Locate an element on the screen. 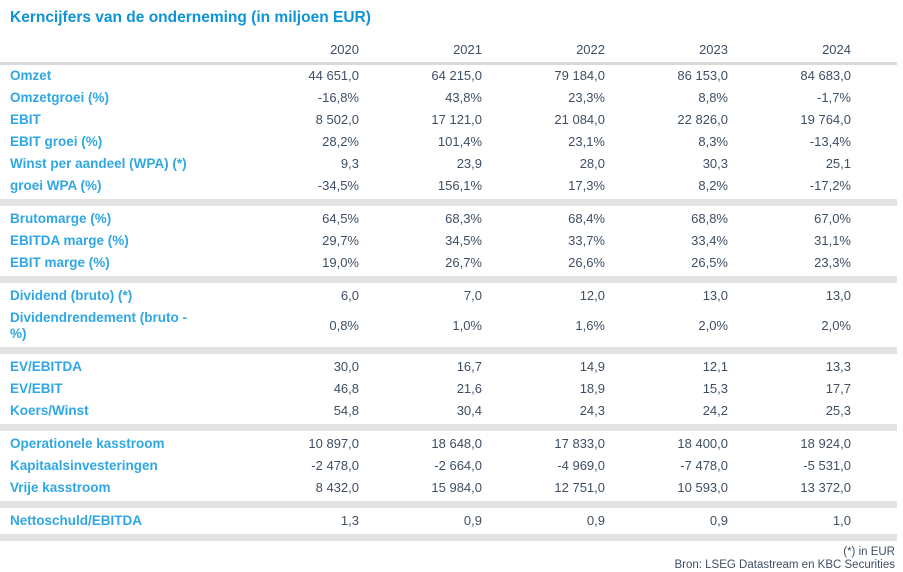 The image size is (903, 572). cell-value: 21,6 is located at coordinates (469, 388).